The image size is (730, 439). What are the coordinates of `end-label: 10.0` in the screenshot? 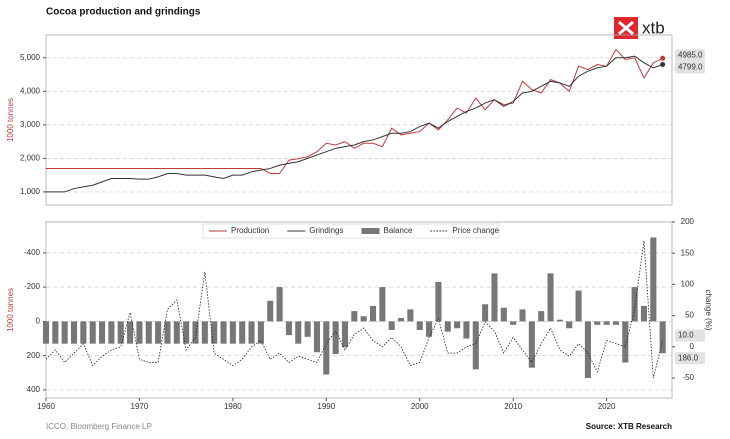 It's located at (686, 335).